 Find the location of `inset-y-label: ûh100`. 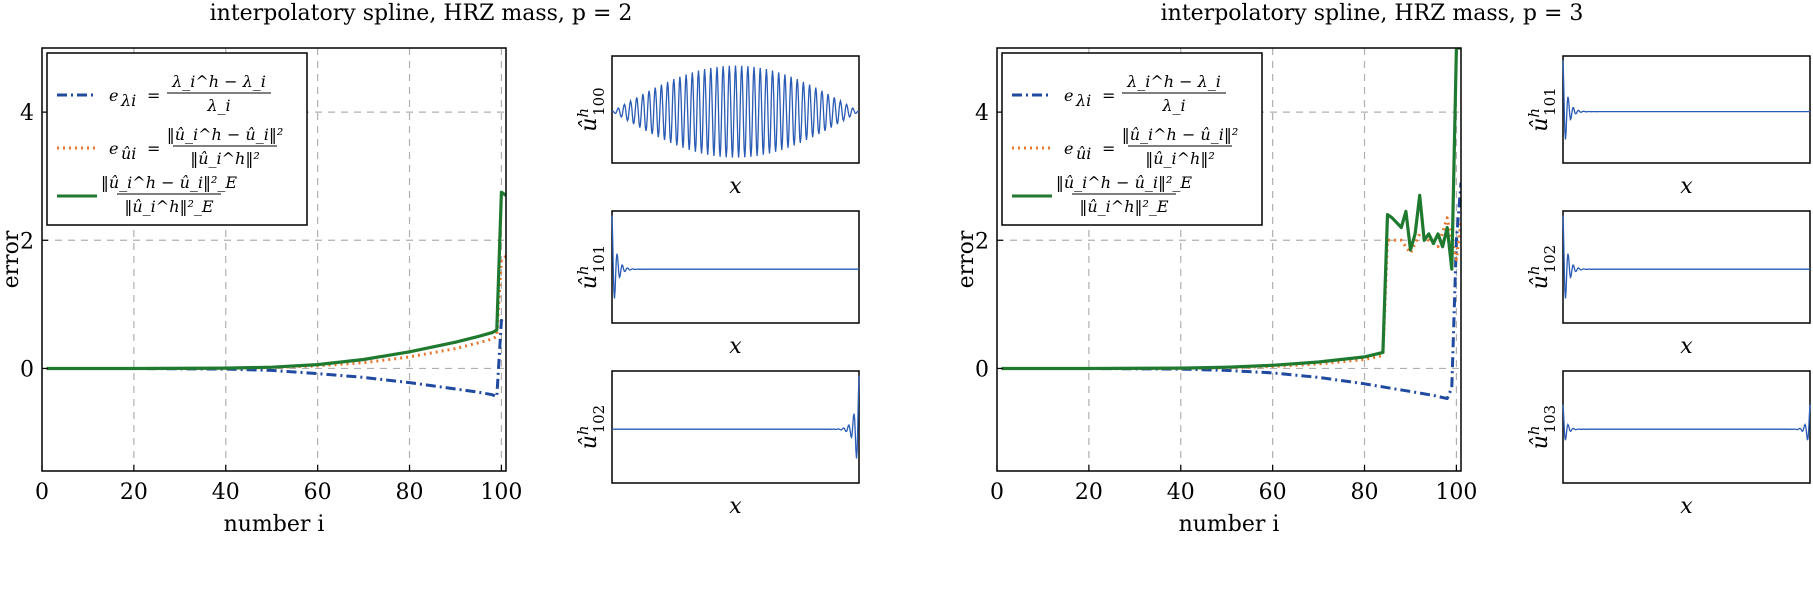

inset-y-label: ûh100 is located at coordinates (591, 109).